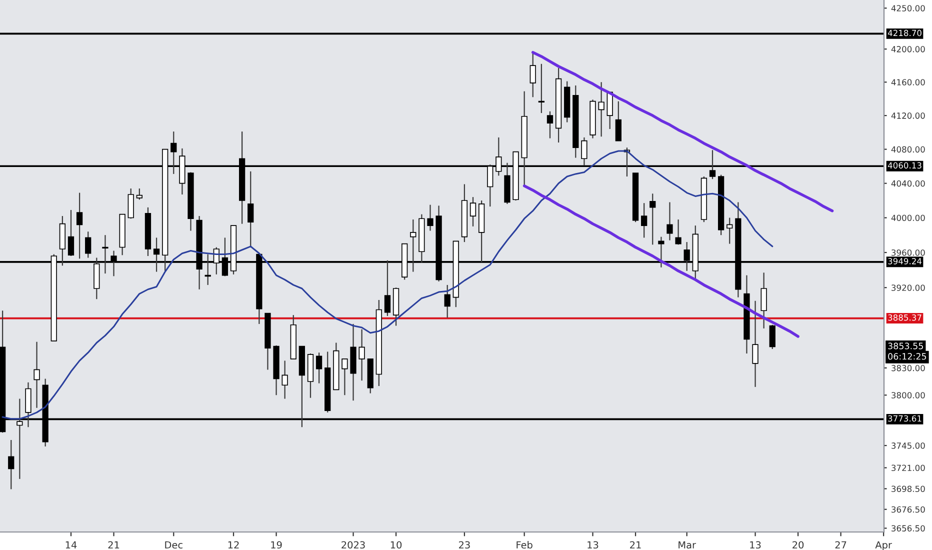 This screenshot has height=550, width=932. What do you see at coordinates (908, 8) in the screenshot?
I see `y-tick-label: 4250.00` at bounding box center [908, 8].